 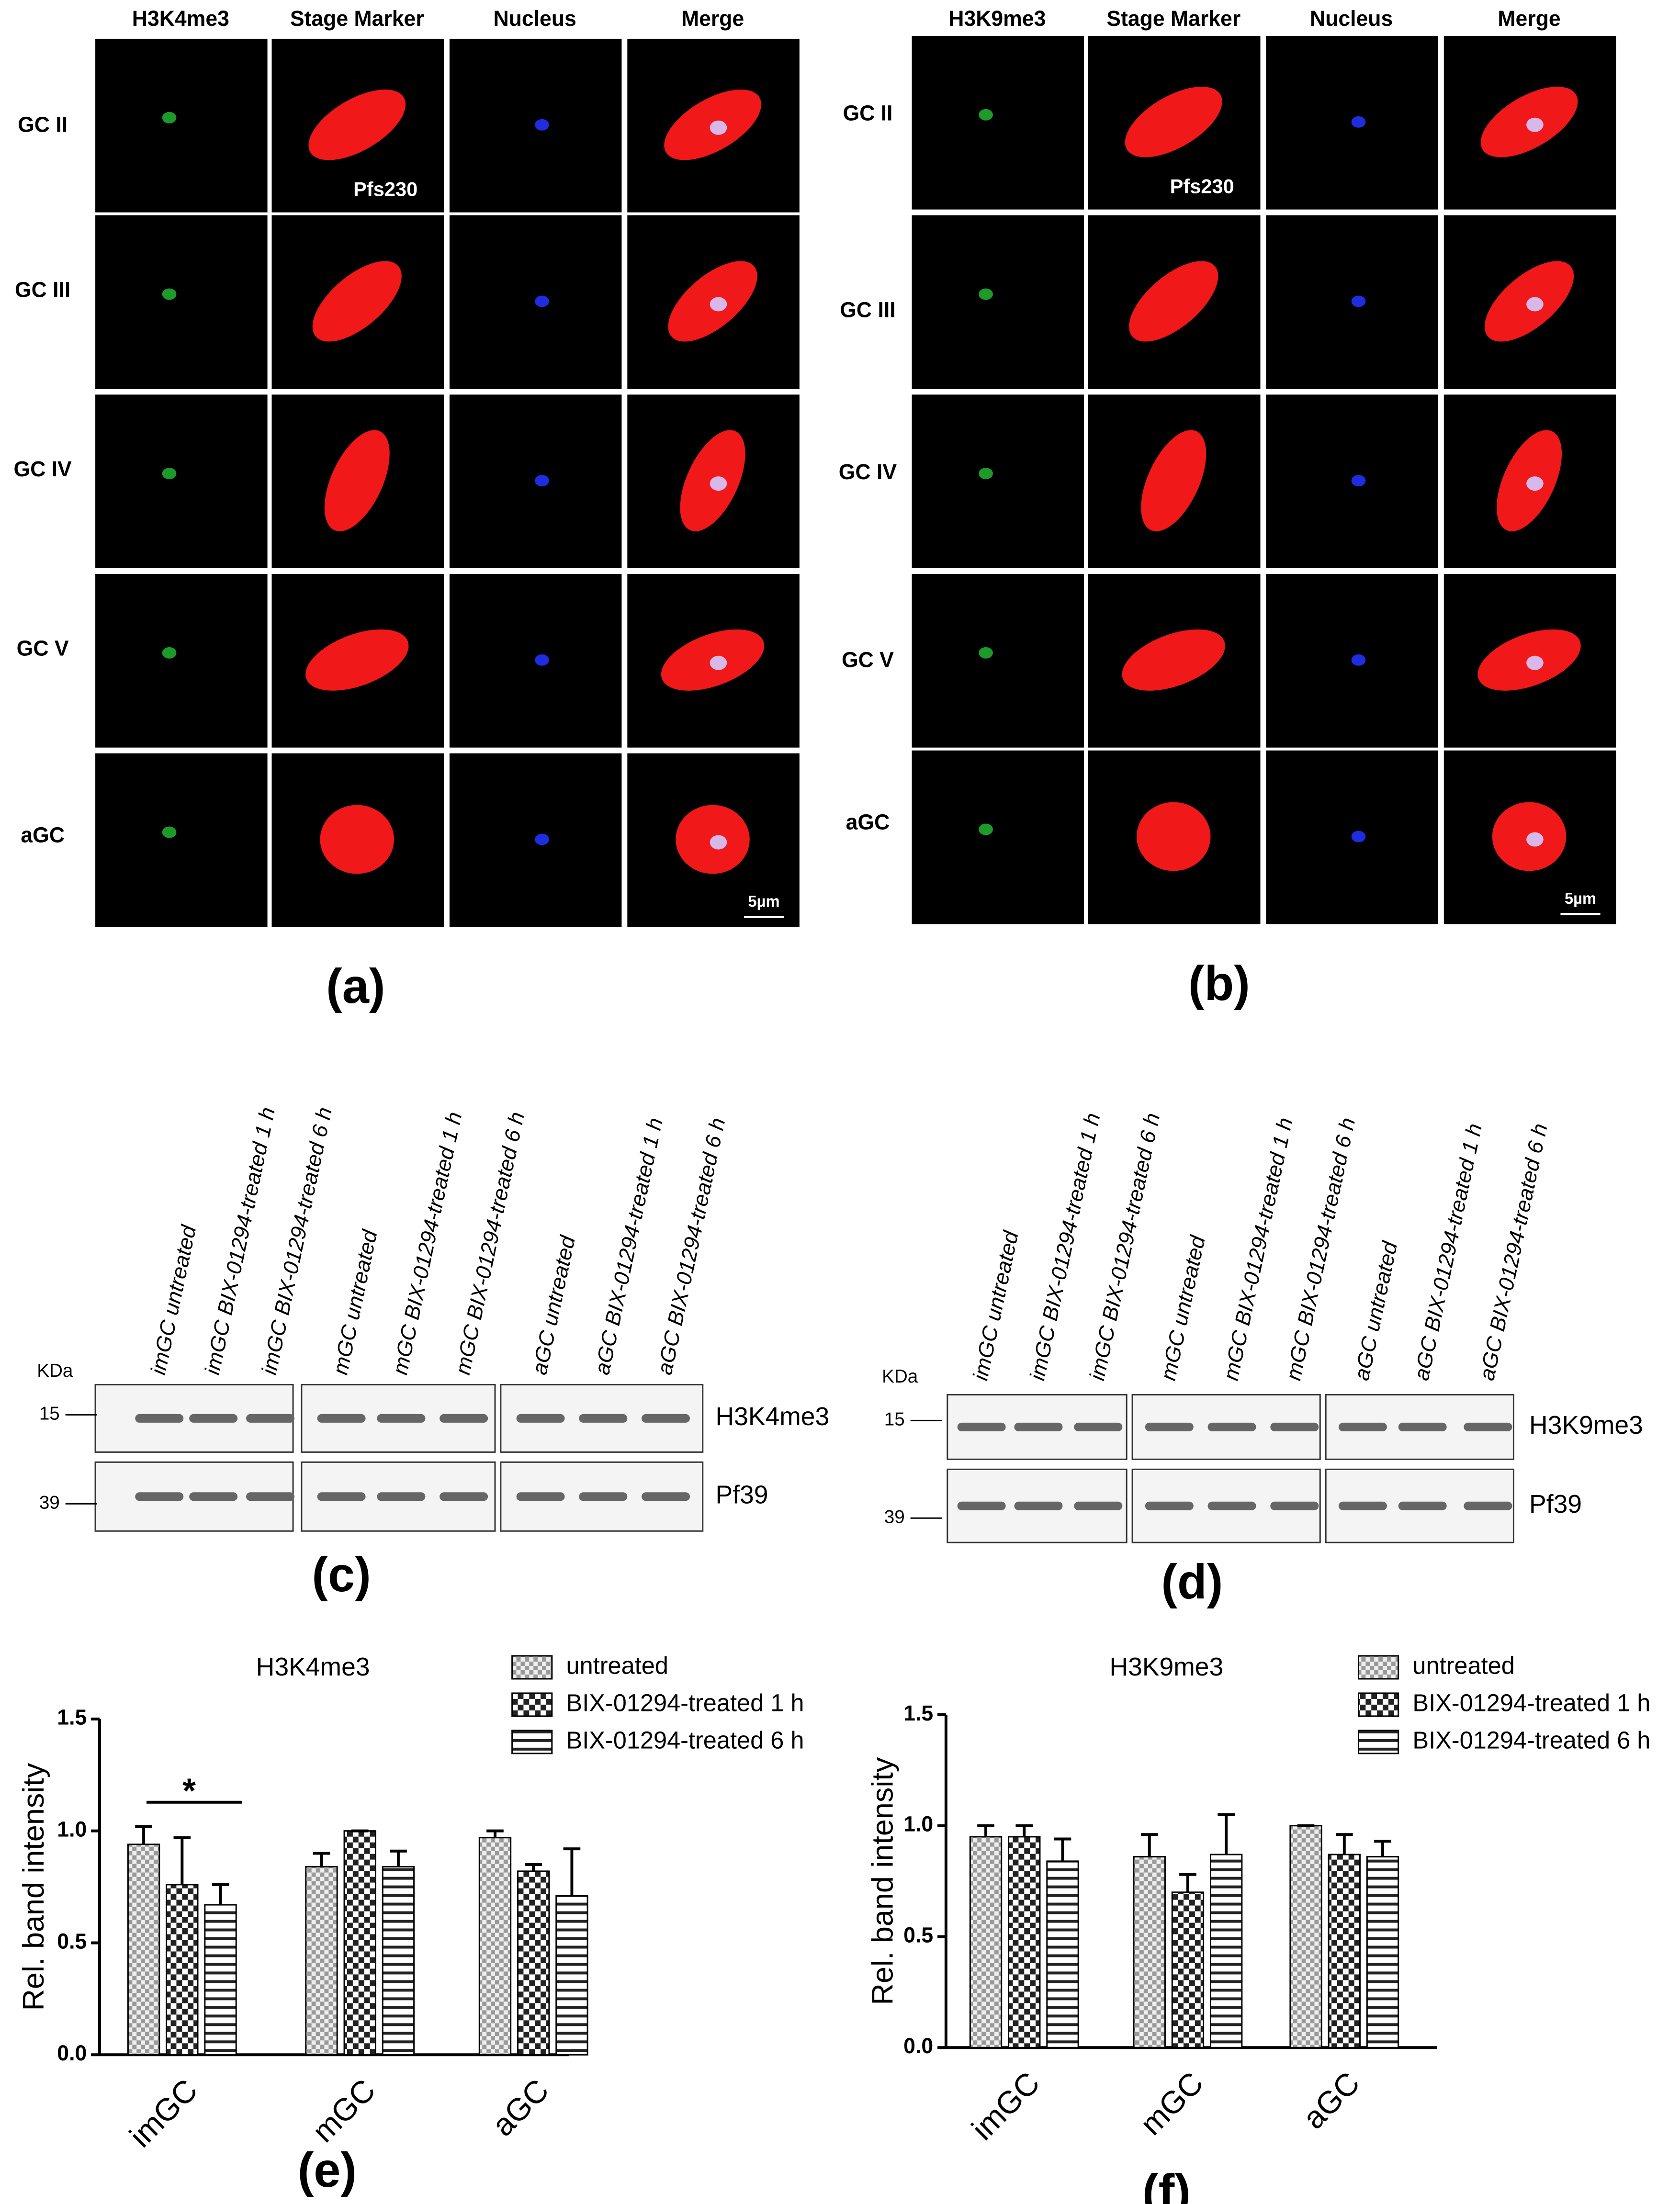 What do you see at coordinates (327, 2170) in the screenshot?
I see `panel-label: (e)` at bounding box center [327, 2170].